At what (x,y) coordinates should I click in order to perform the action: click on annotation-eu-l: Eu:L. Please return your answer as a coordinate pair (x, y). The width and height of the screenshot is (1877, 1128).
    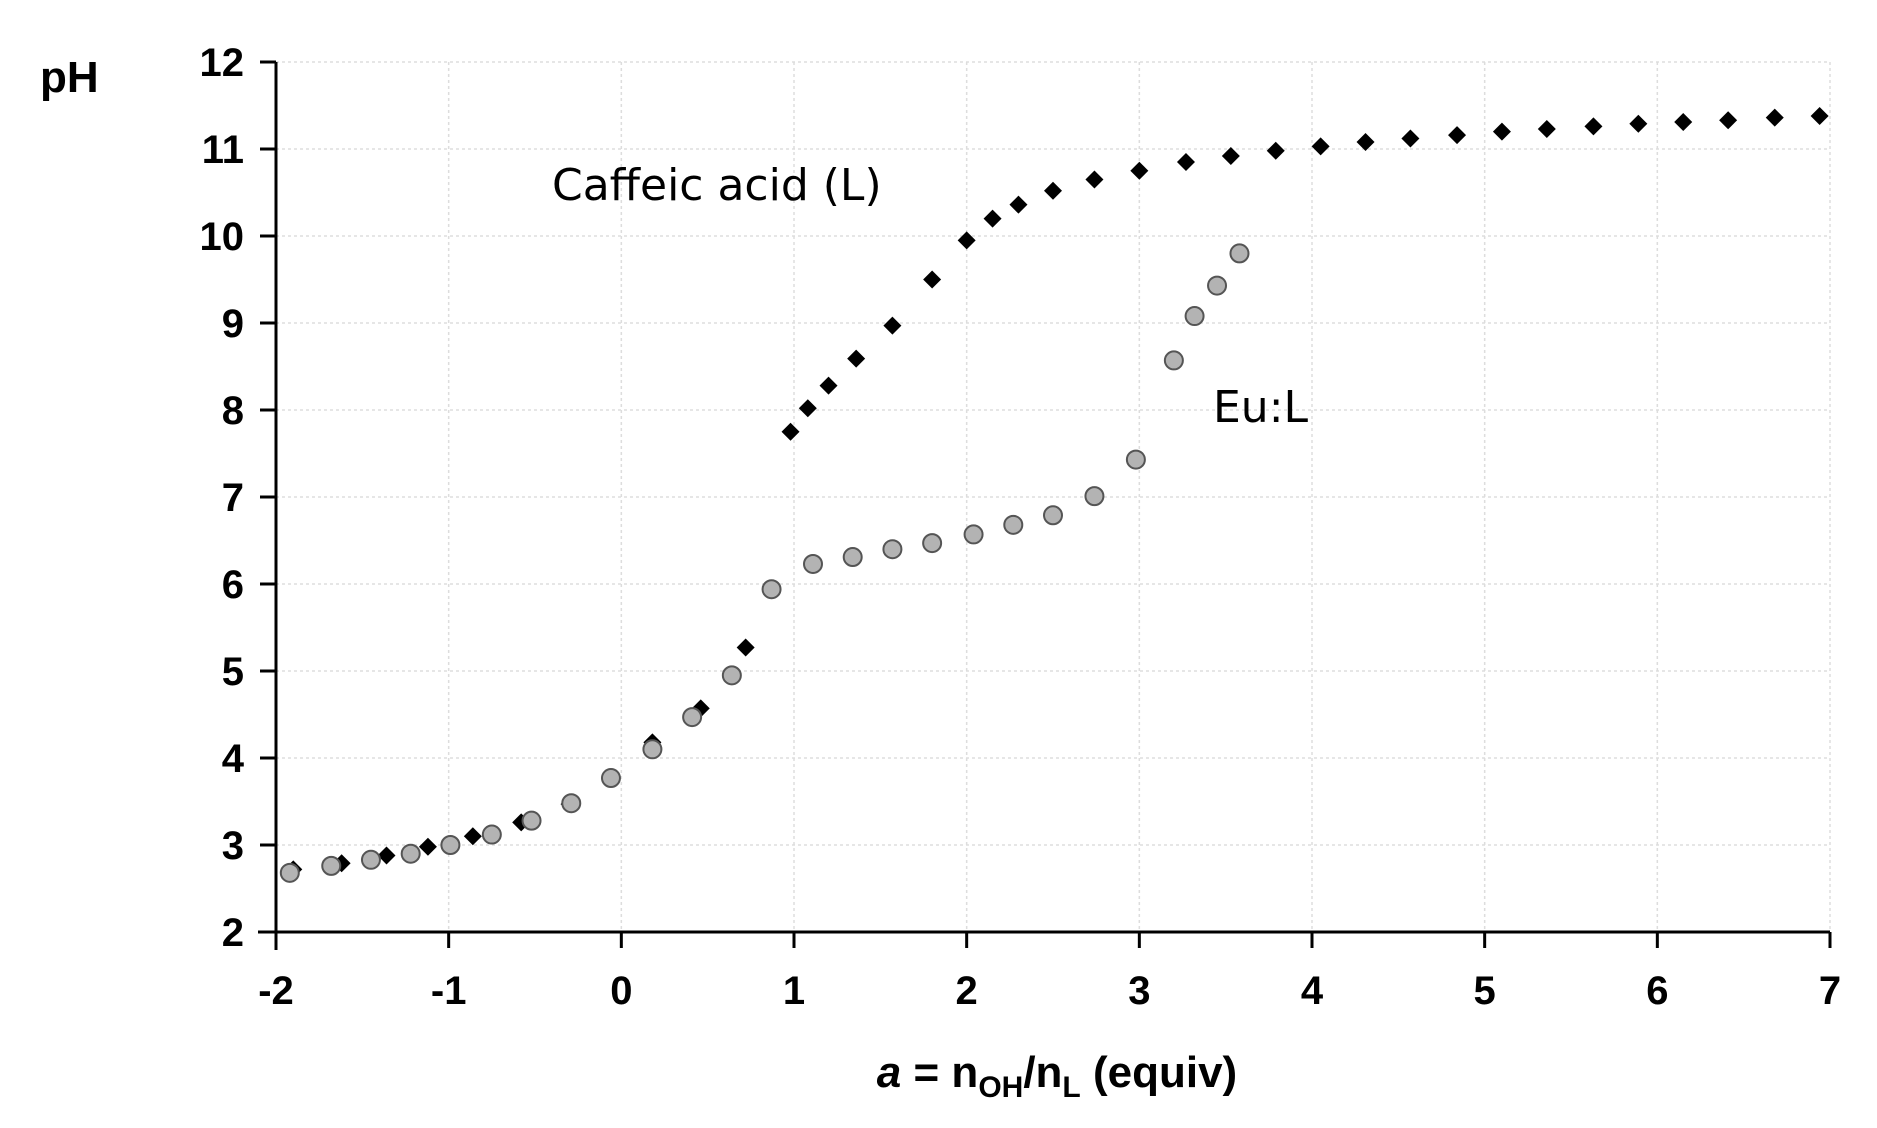
    Looking at the image, I should click on (1261, 407).